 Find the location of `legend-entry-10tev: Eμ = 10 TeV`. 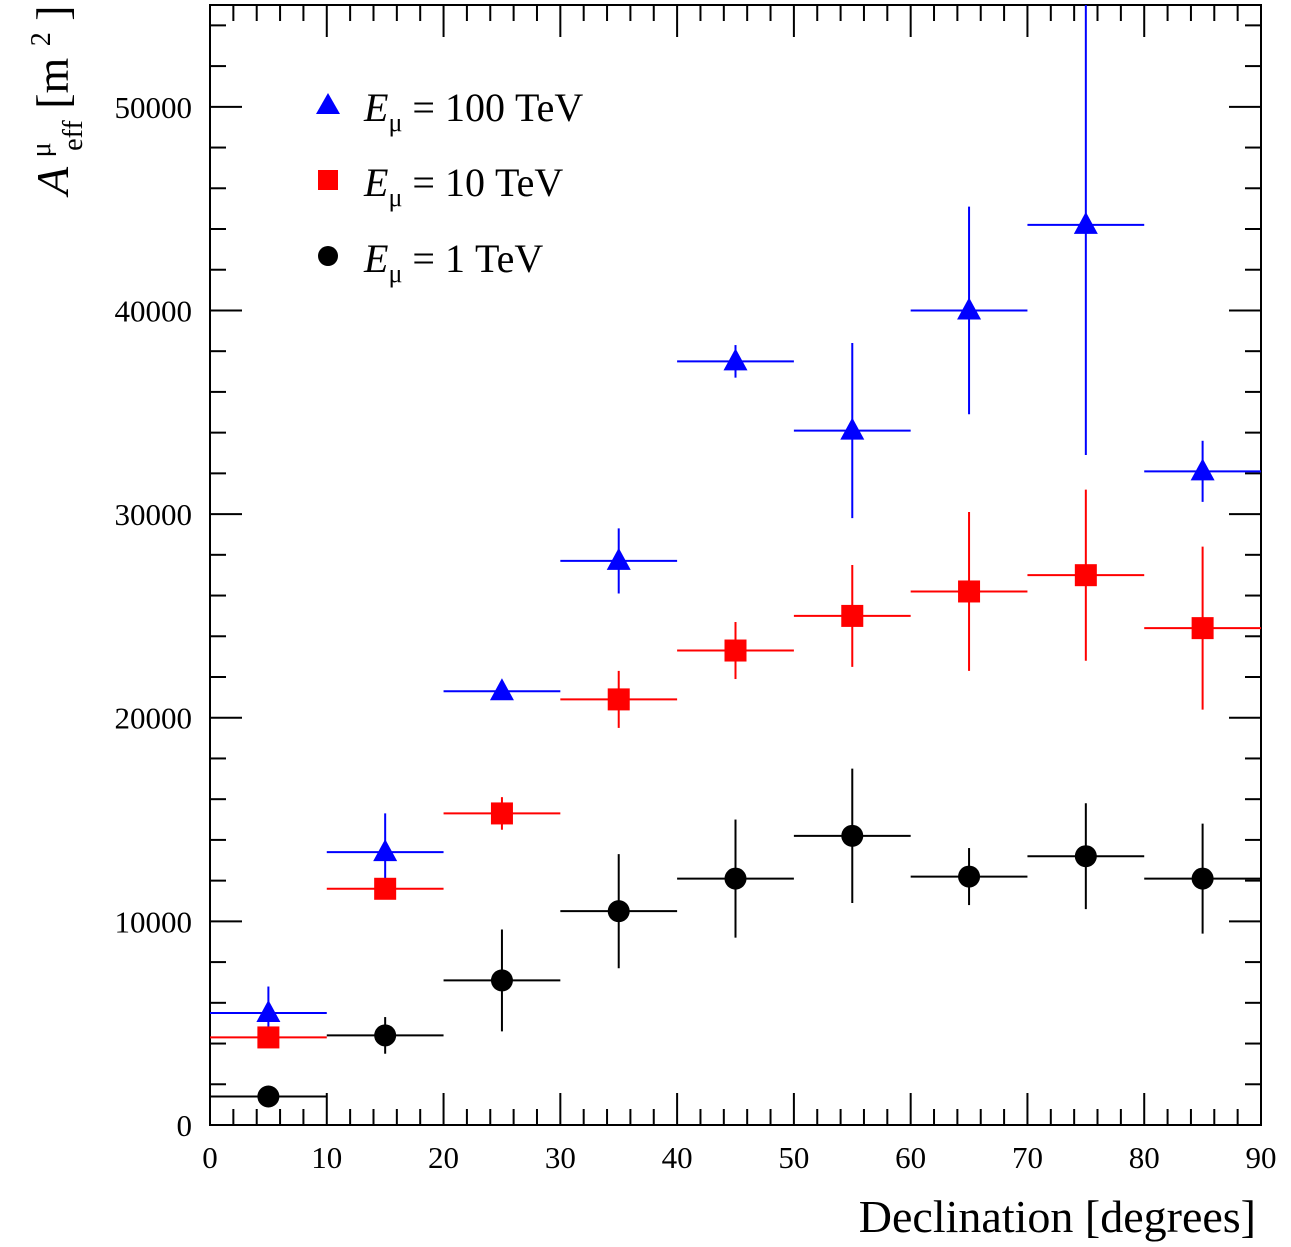

legend-entry-10tev: Eμ = 10 TeV is located at coordinates (440, 186).